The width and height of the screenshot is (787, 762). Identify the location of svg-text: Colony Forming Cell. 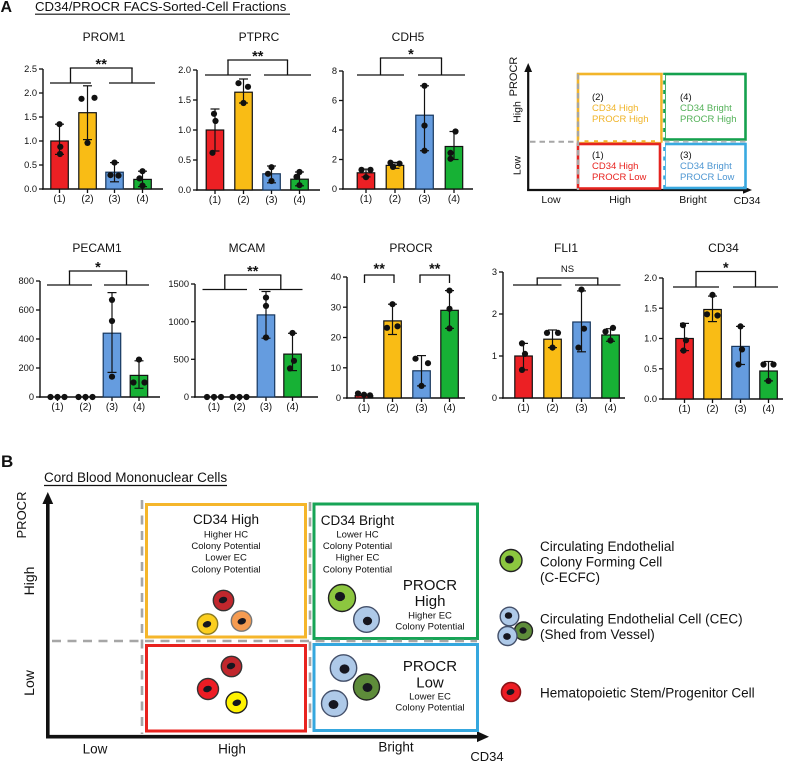
(601, 562).